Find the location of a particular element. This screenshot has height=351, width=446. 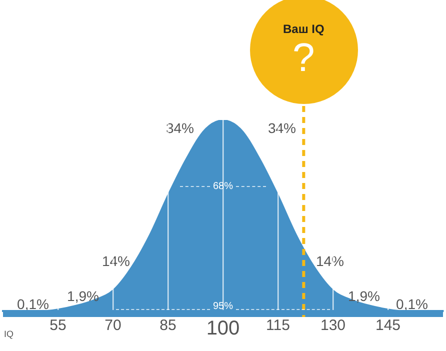

x-tick-label: 55 is located at coordinates (58, 325).